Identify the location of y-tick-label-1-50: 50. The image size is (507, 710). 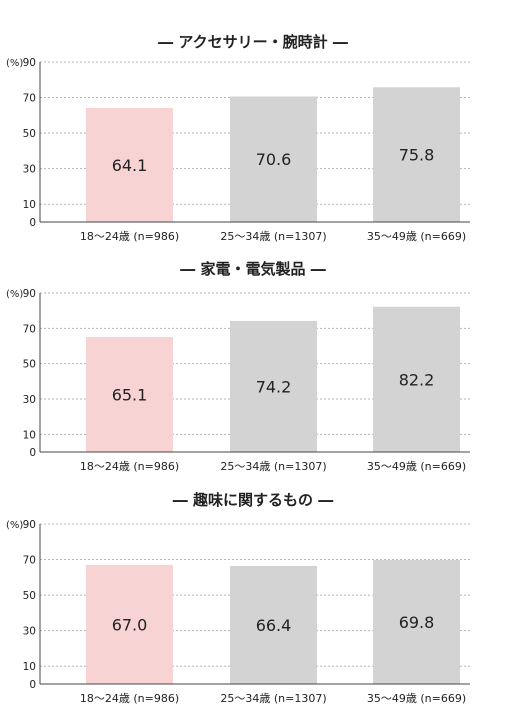
(29, 134).